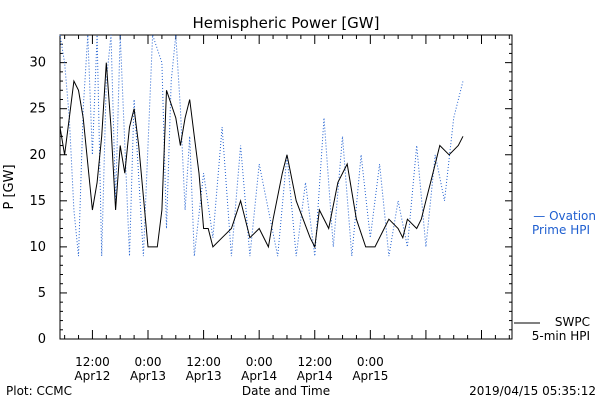  I want to click on y-tick-label: 5, so click(42, 293).